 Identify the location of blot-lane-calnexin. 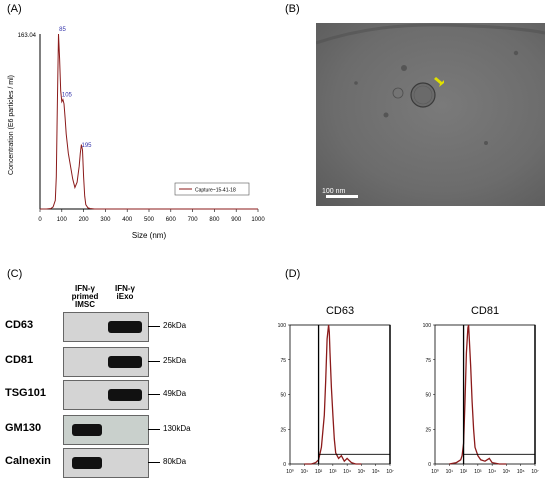
(106, 463).